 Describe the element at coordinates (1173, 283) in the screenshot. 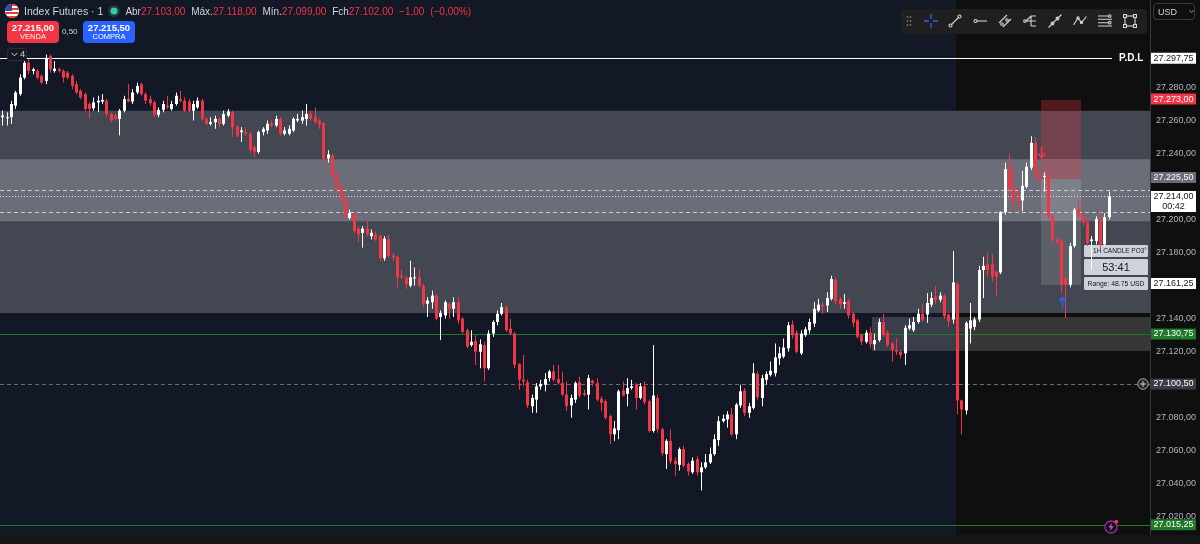

I see `text: 27.161,25` at that location.